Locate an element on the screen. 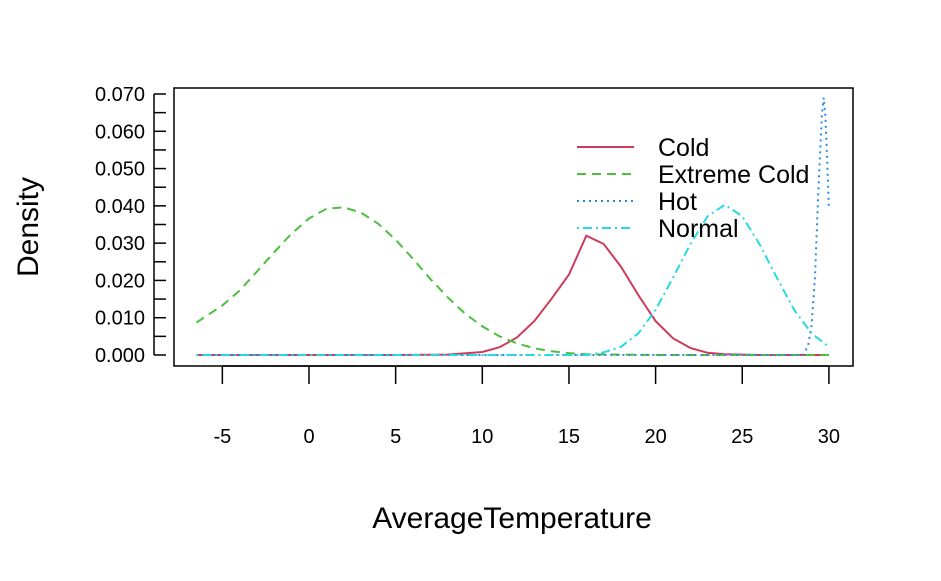 The image size is (941, 581). x-tick-label: 5 is located at coordinates (395, 437).